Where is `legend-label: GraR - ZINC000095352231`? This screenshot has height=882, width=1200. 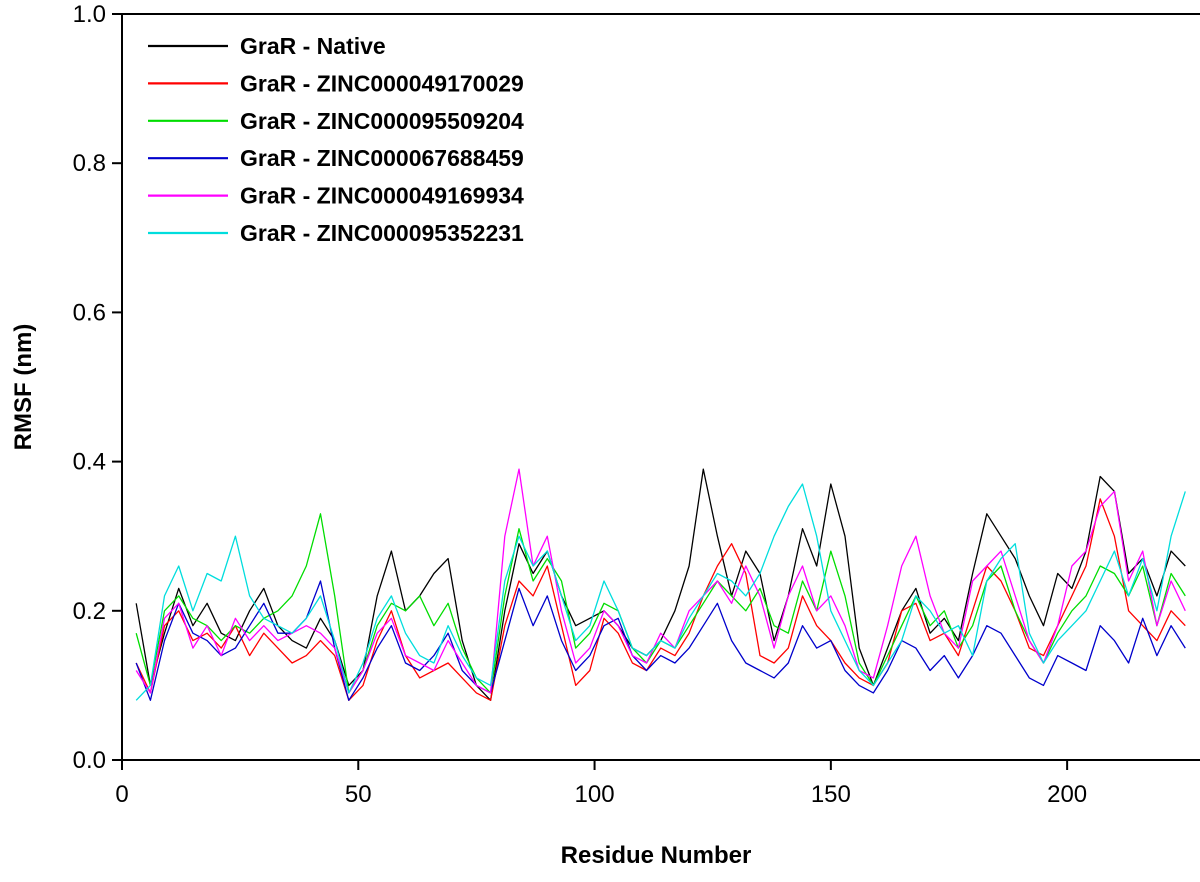
legend-label: GraR - ZINC000095352231 is located at coordinates (382, 233).